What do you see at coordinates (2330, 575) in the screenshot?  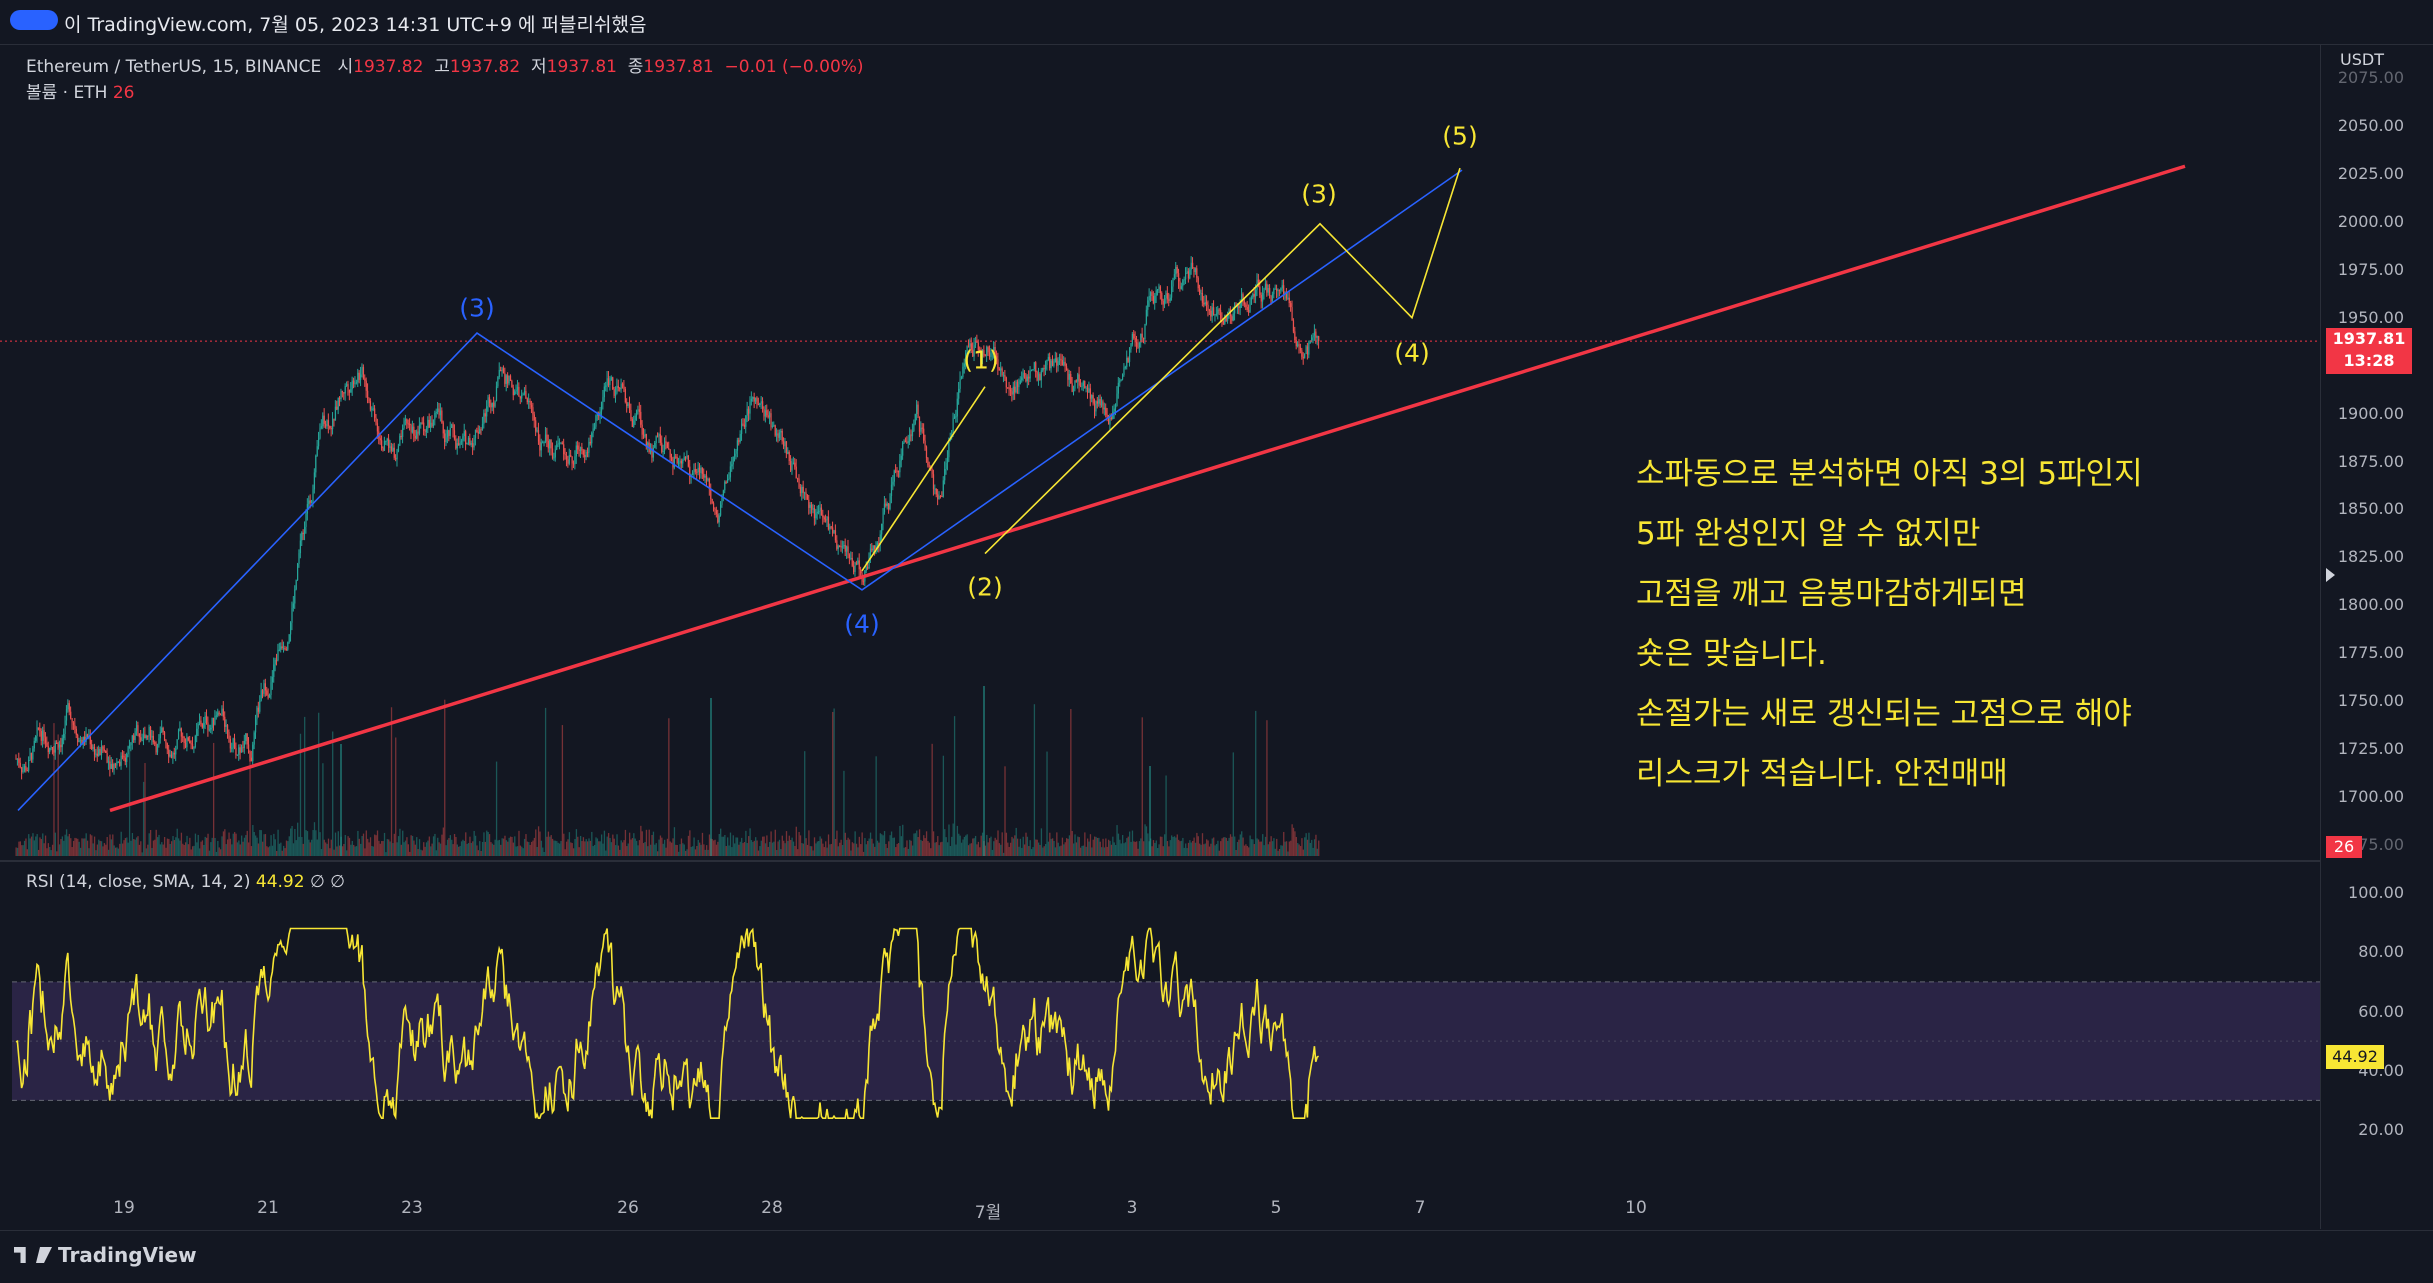 I see `scroll-right-icon` at bounding box center [2330, 575].